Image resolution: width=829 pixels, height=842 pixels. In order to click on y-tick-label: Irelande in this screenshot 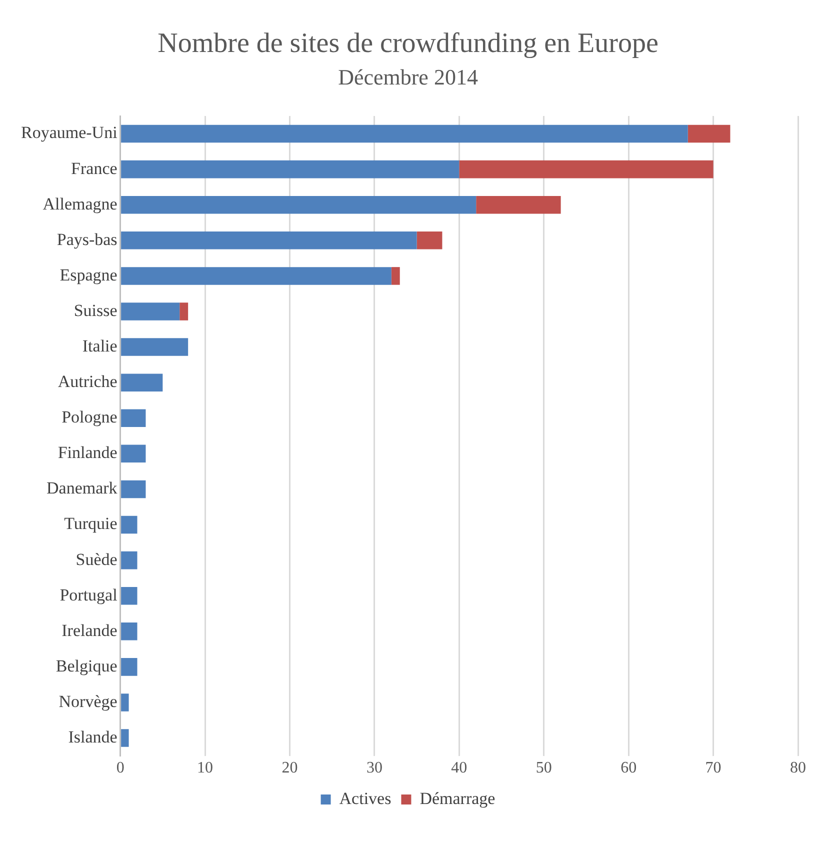, I will do `click(90, 630)`.